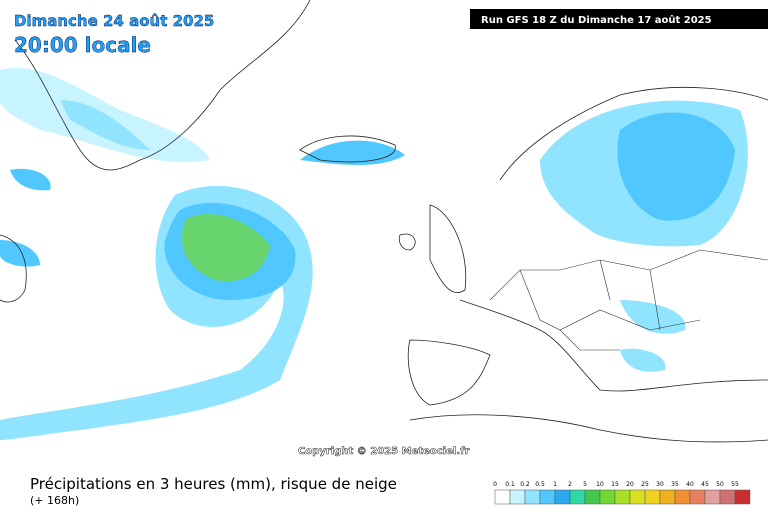 The image size is (768, 512). I want to click on legend-label: 40, so click(690, 484).